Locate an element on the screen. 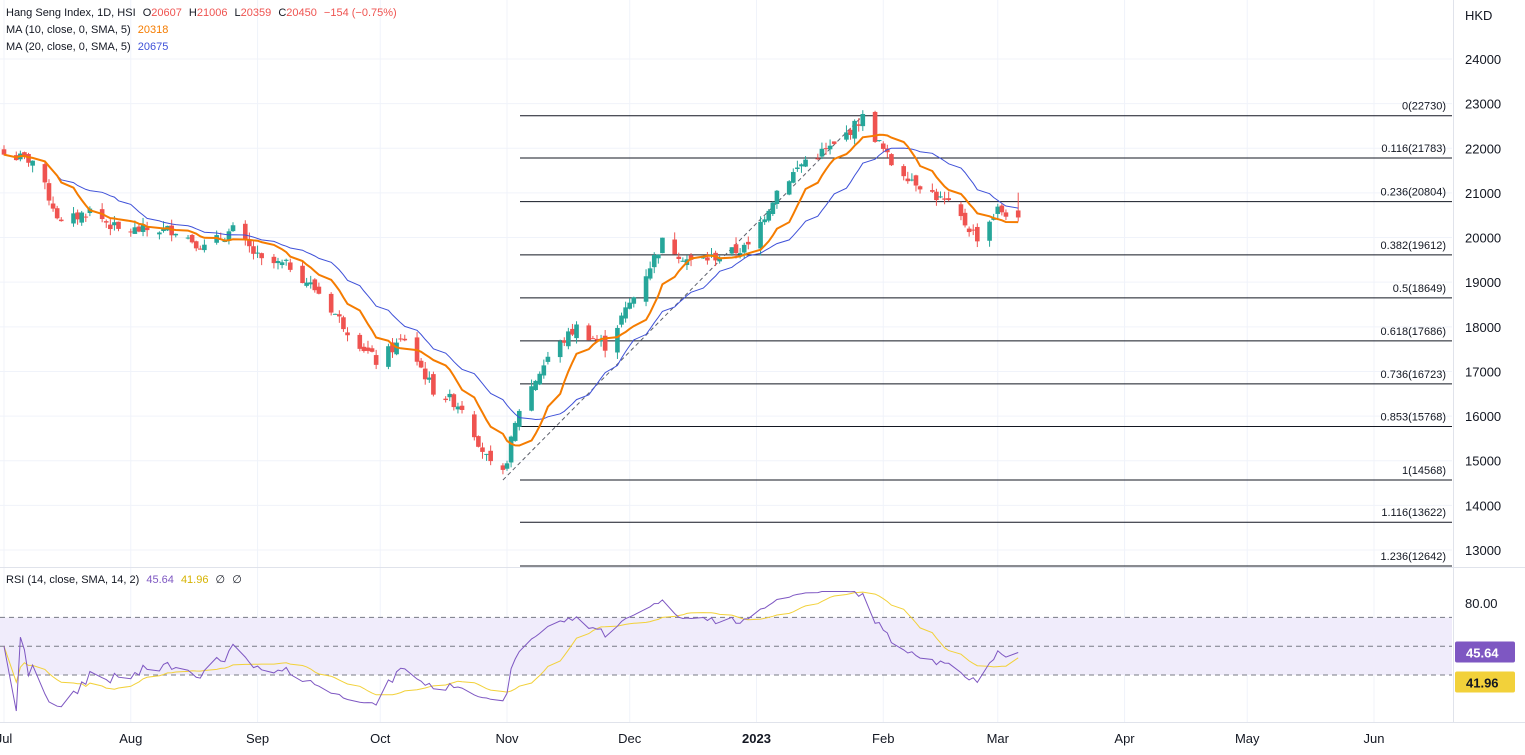  rsi-label: RSI (14, close, SMA, 14, 2) is located at coordinates (73, 580).